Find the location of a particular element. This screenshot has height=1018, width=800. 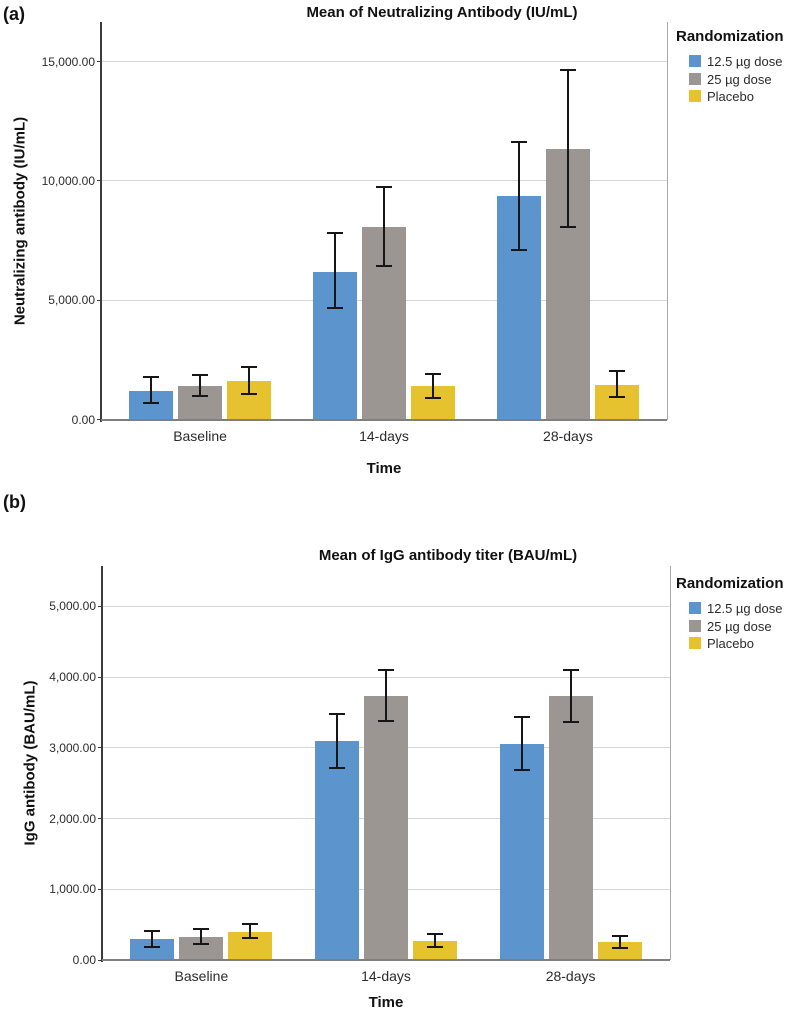

bar-dose25-14-days is located at coordinates (386, 828).